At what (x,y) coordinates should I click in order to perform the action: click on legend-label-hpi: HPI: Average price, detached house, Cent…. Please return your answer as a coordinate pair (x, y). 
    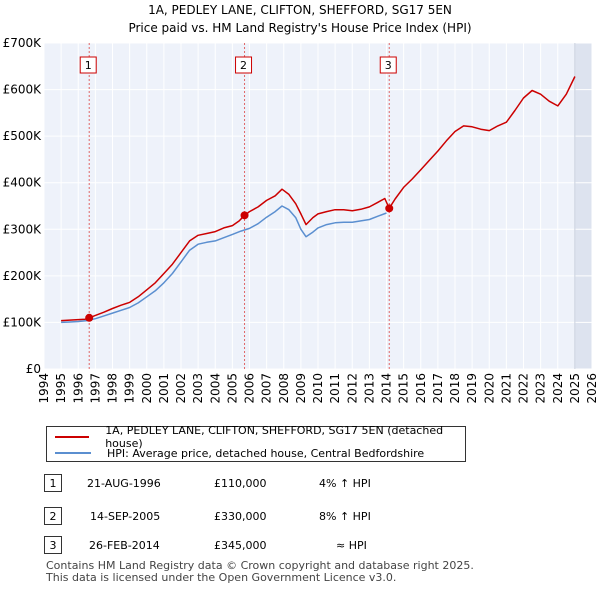
    Looking at the image, I should click on (266, 453).